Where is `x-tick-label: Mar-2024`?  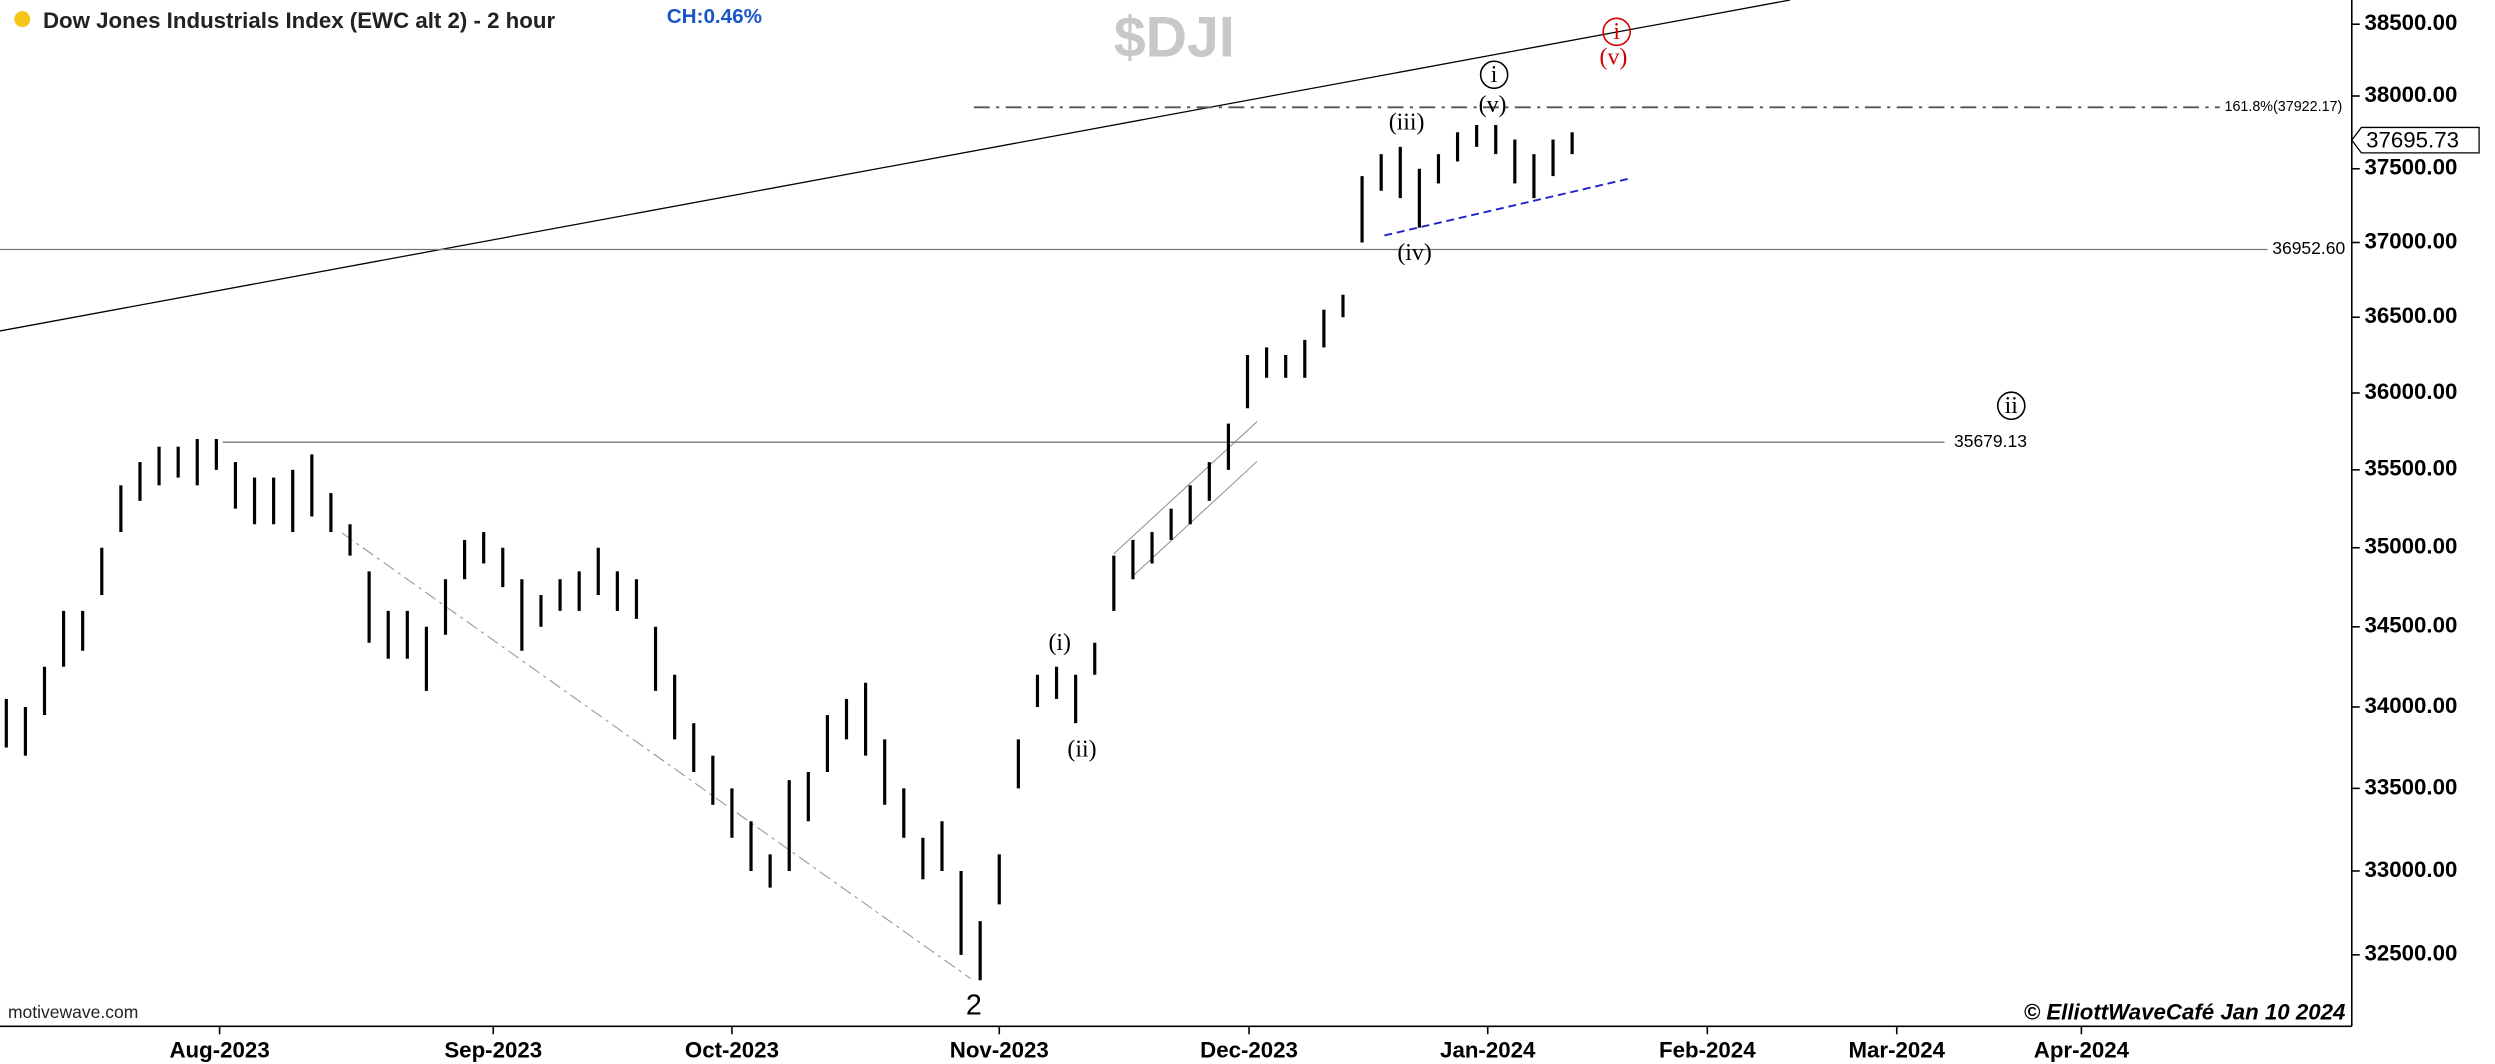
x-tick-label: Mar-2024 is located at coordinates (1896, 1050).